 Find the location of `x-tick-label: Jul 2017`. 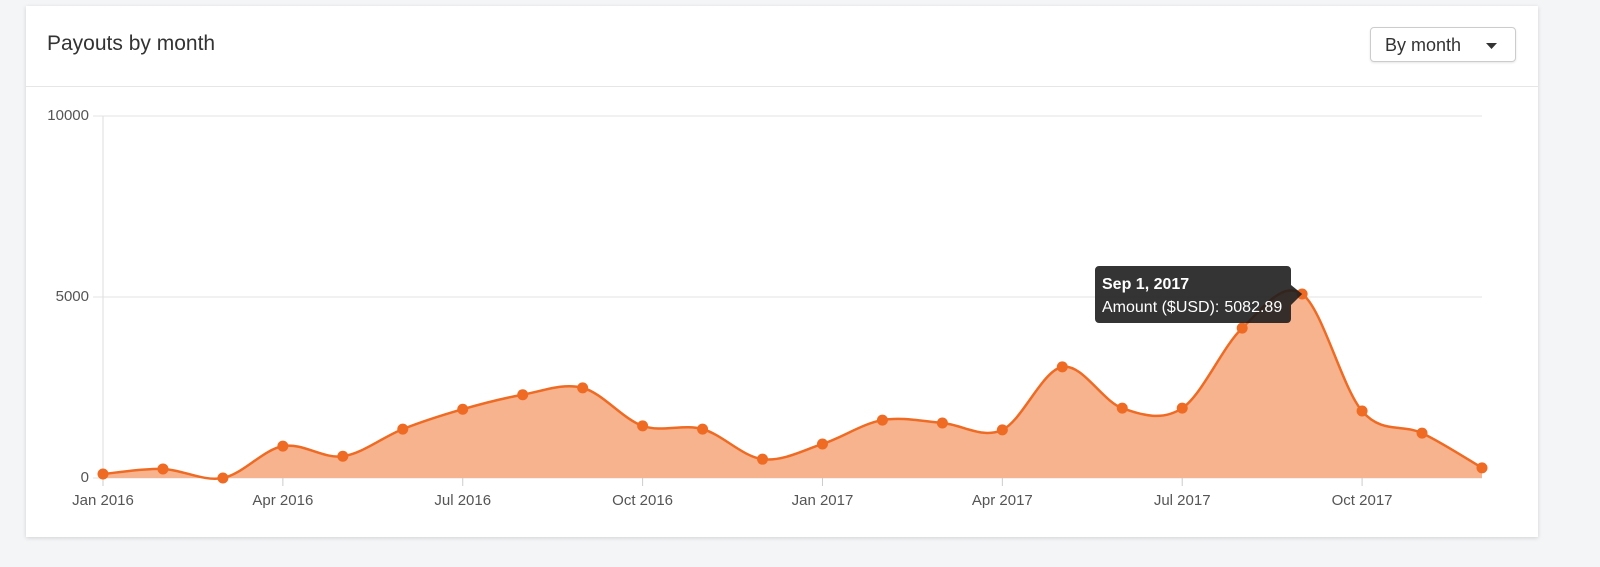

x-tick-label: Jul 2017 is located at coordinates (1182, 500).